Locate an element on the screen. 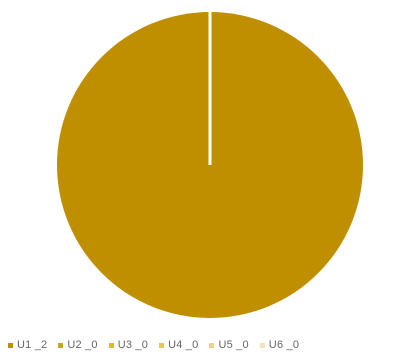  legend-item-5: U5 _0 is located at coordinates (229, 345).